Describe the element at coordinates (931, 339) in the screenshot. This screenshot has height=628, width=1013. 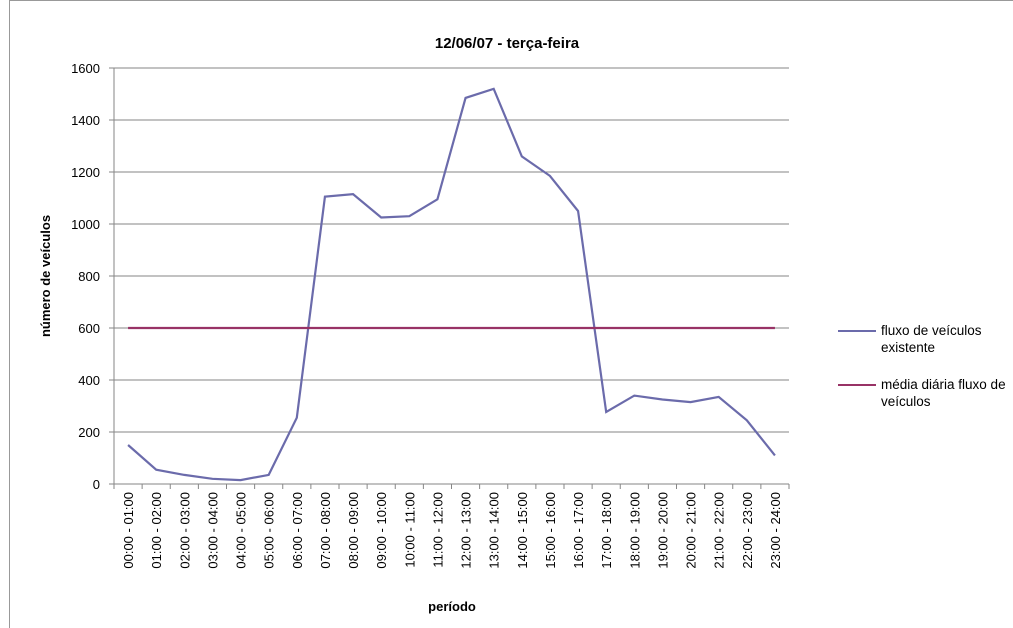
I see `legend-label: fluxo de veículos existente` at that location.